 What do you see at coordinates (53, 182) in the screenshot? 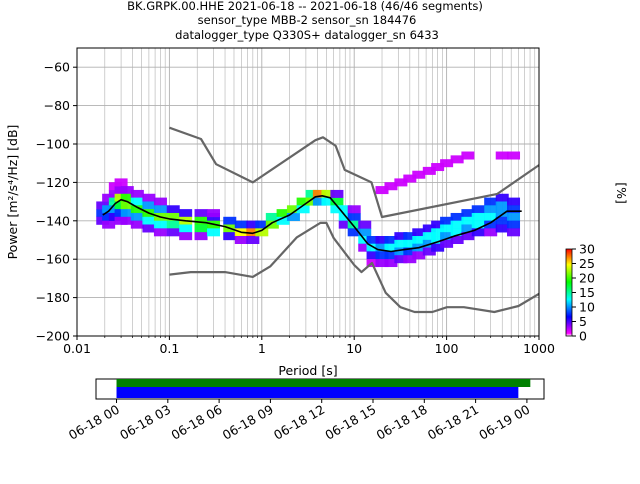
I see `y-tick-label: −120` at bounding box center [53, 182].